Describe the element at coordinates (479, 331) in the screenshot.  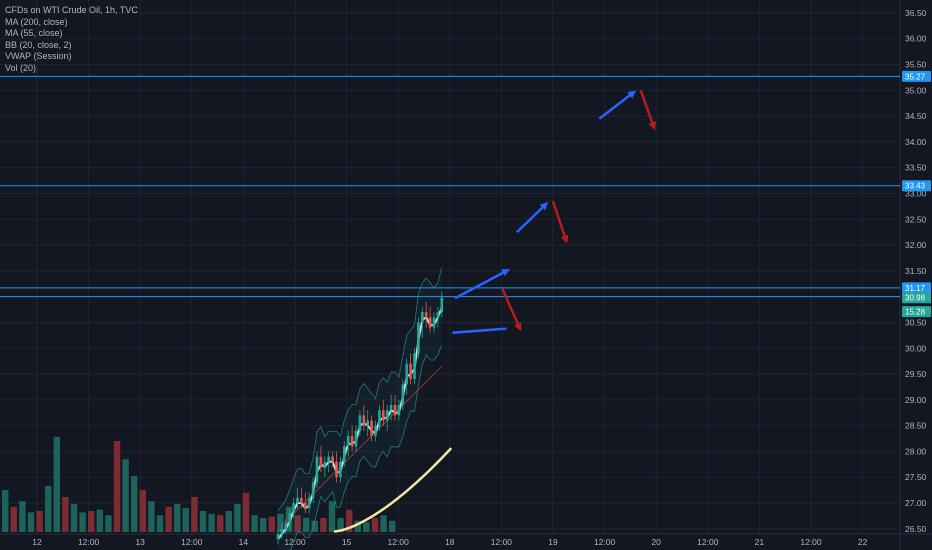
I see `trend-line` at that location.